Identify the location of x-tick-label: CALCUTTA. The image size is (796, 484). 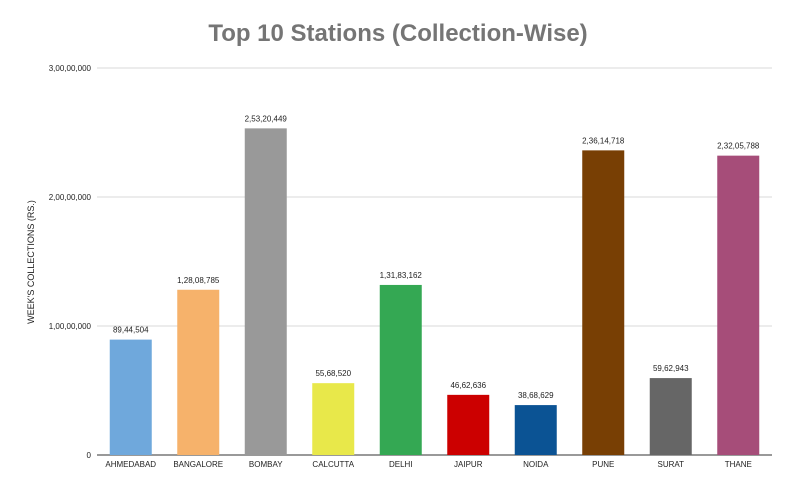
(333, 464).